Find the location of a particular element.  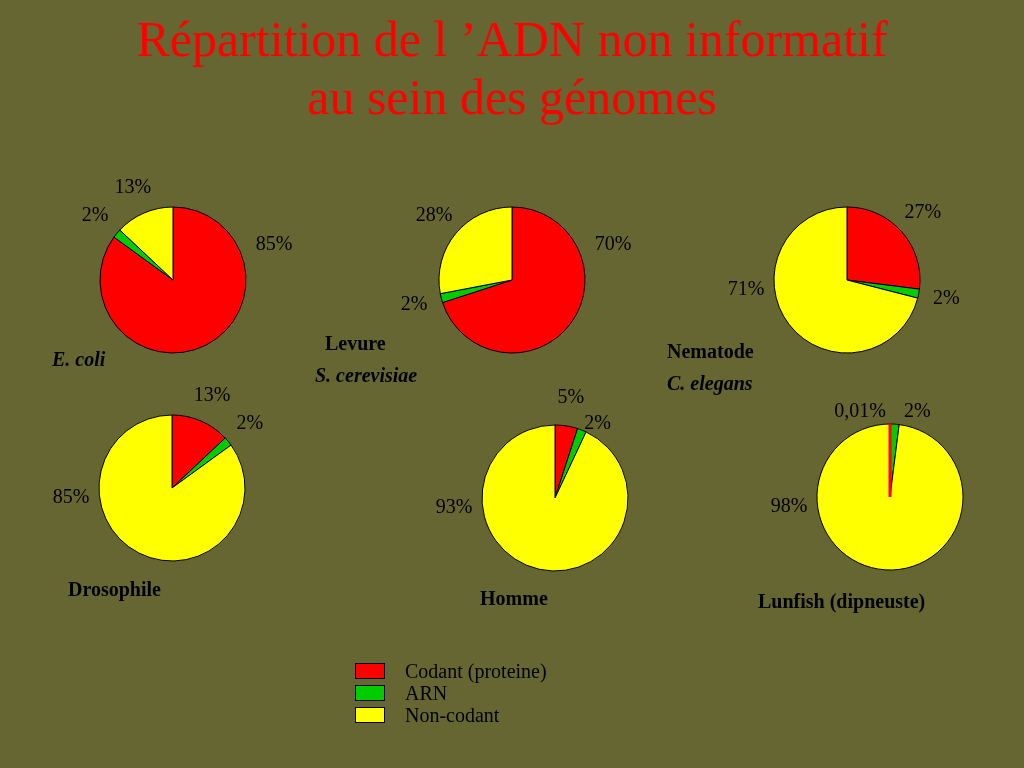

text: E. coli is located at coordinates (79, 359).